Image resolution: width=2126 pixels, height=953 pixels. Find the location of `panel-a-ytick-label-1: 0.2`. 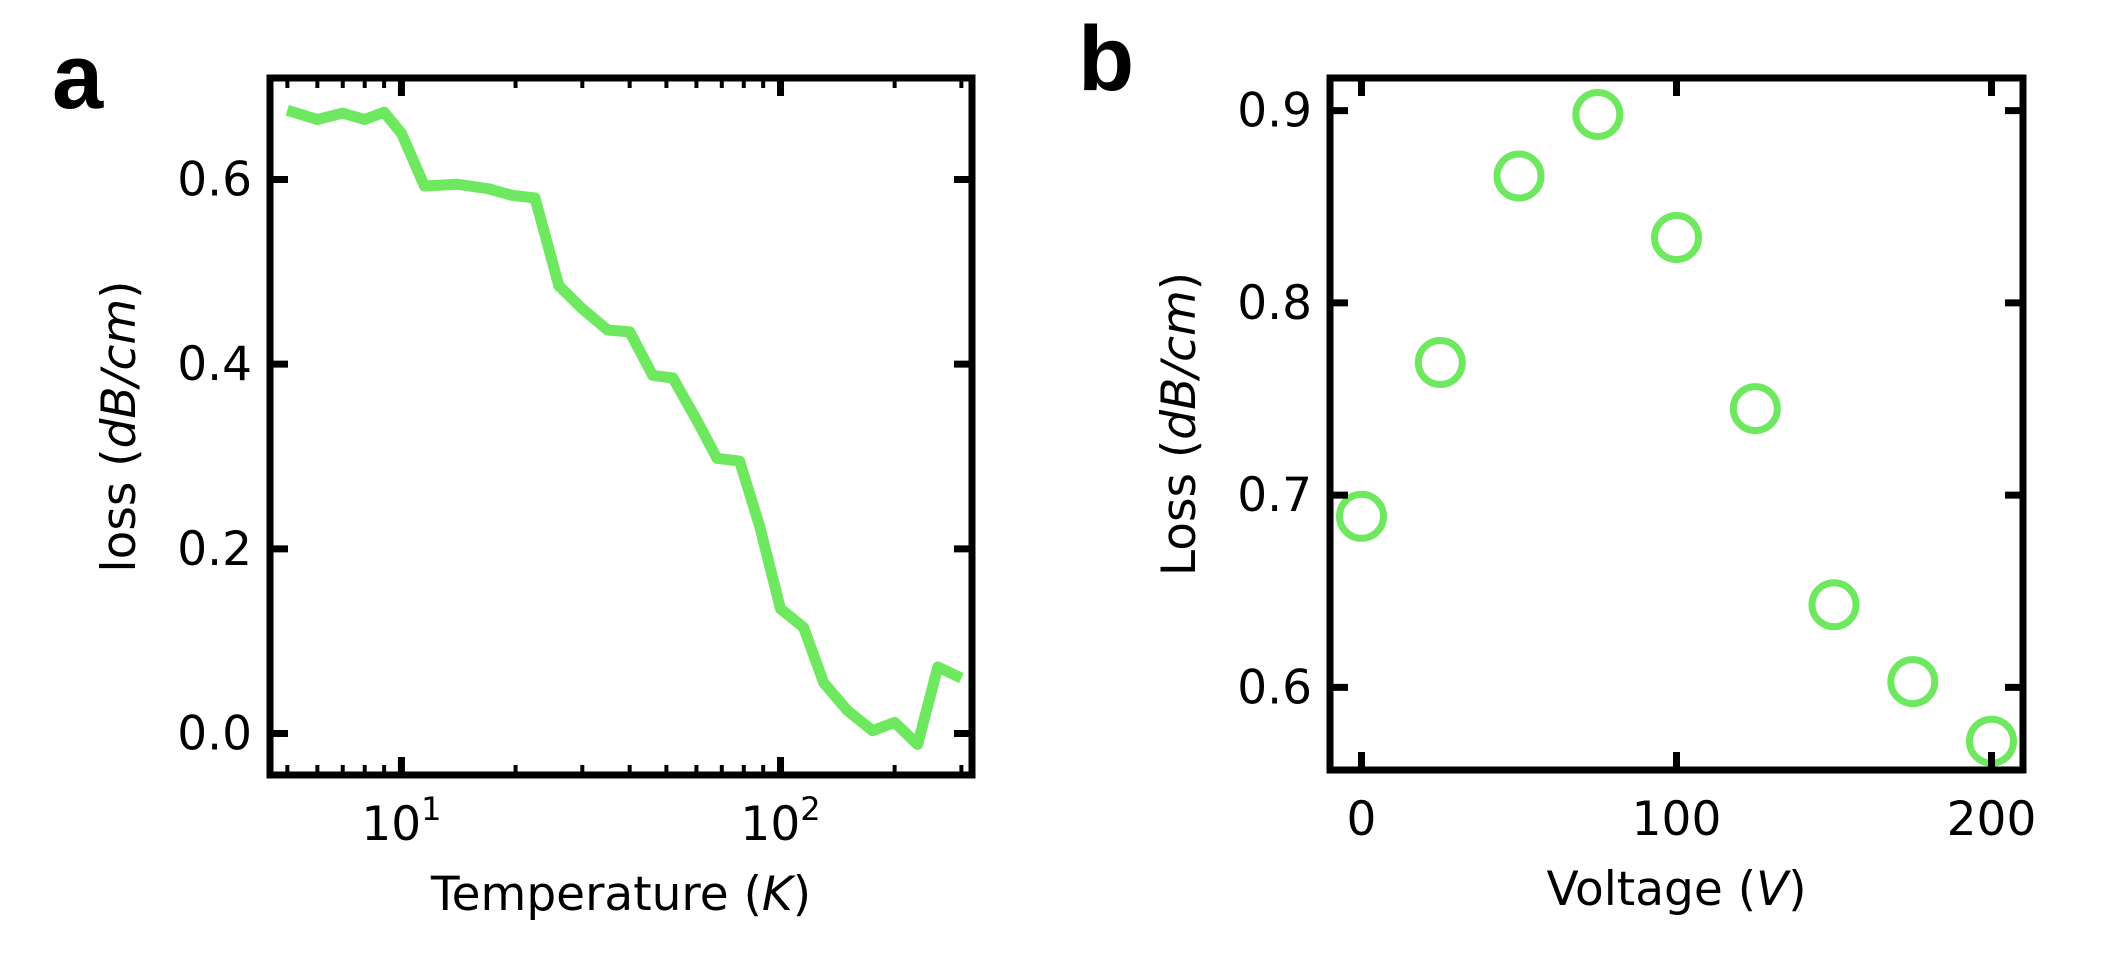

panel-a-ytick-label-1: 0.2 is located at coordinates (214, 549).